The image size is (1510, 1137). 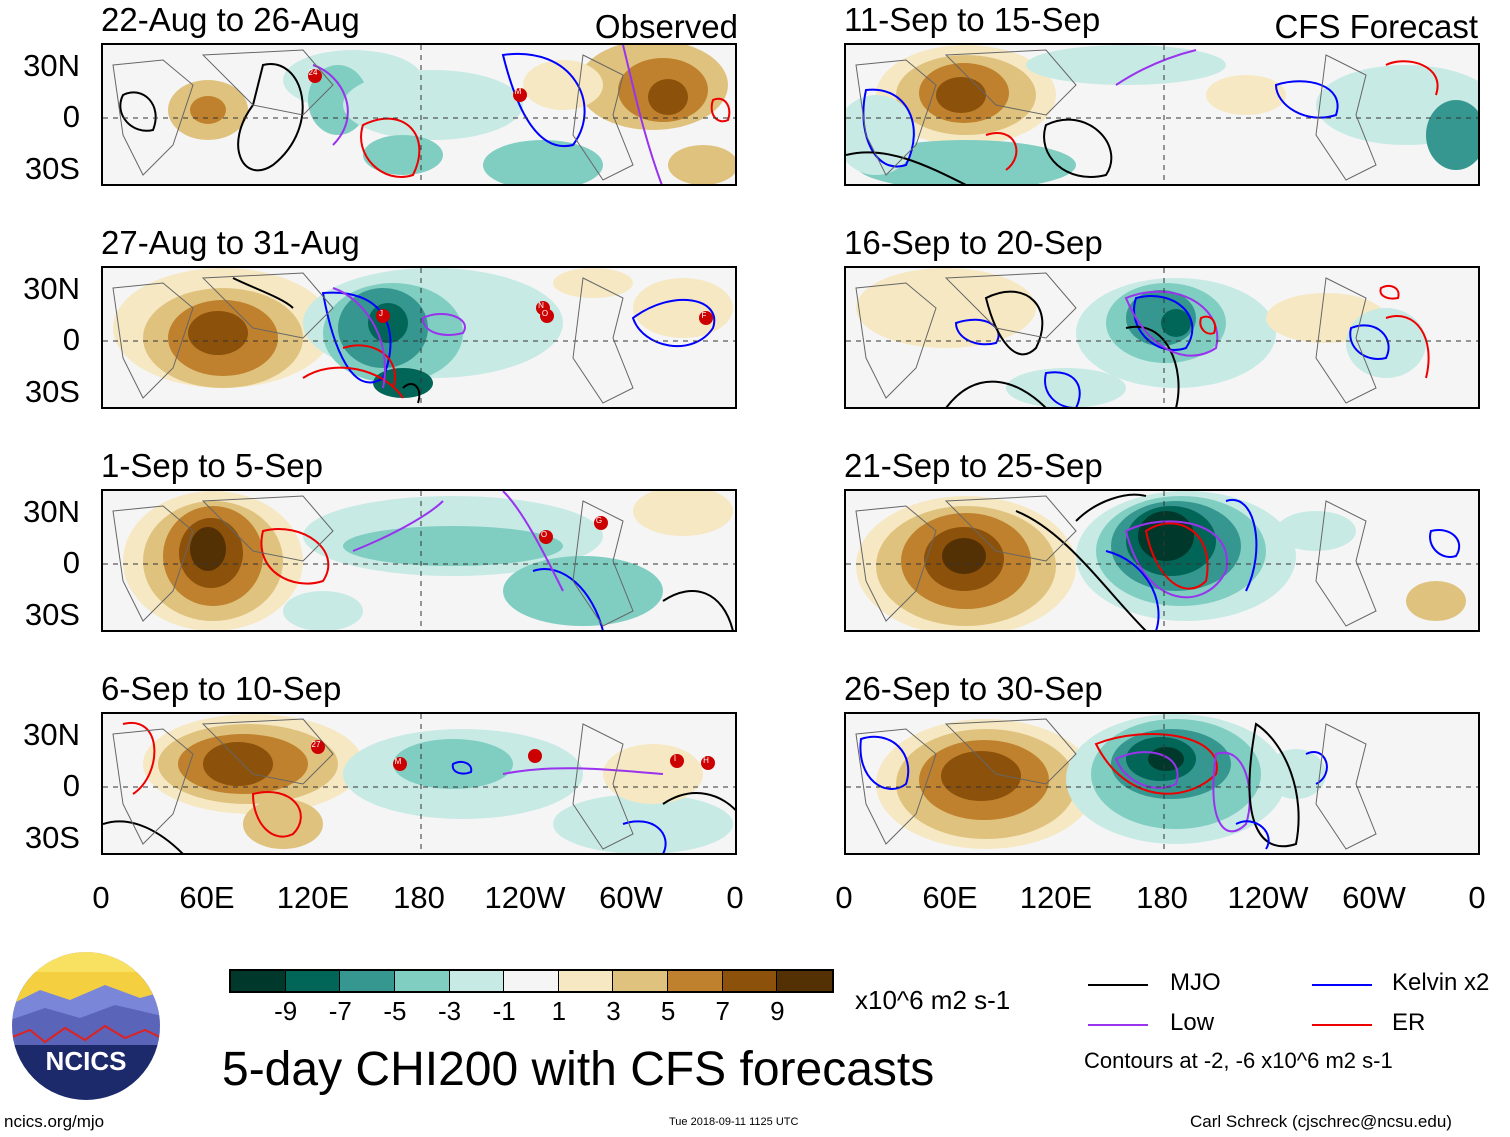 I want to click on storm-label: J, so click(x=381, y=313).